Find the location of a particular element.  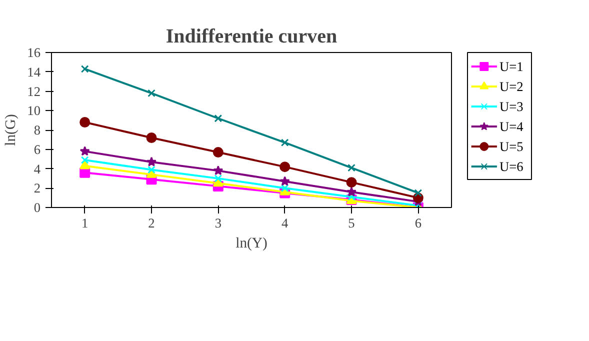

legend-label: U=2 is located at coordinates (512, 86).